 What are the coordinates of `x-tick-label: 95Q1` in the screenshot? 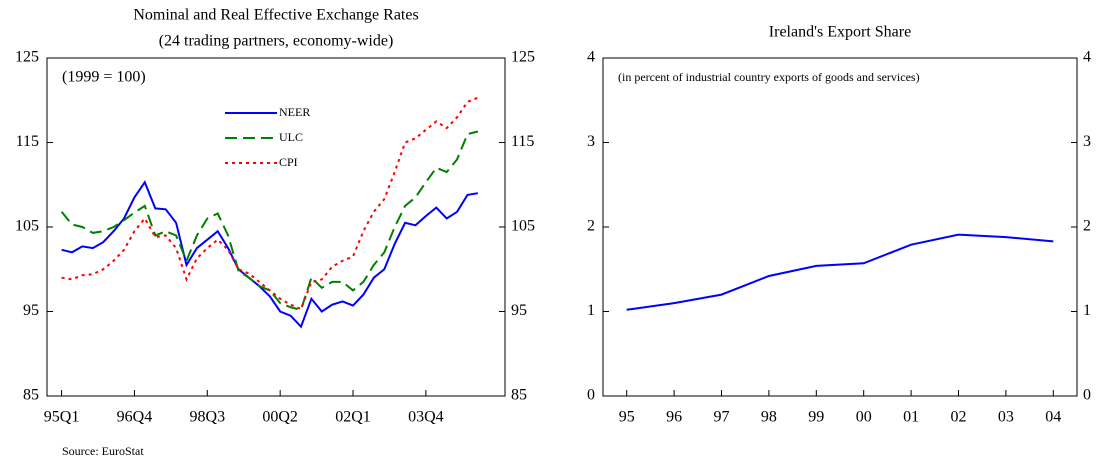 It's located at (62, 417).